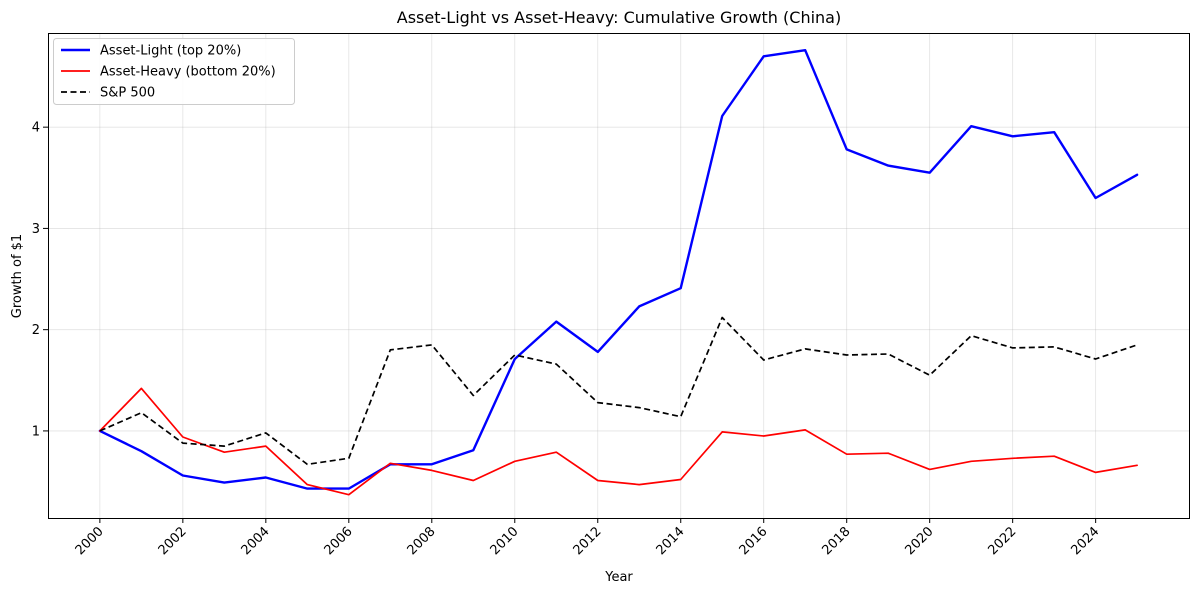 The image size is (1200, 594). What do you see at coordinates (40, 280) in the screenshot?
I see `y-axis-ticks: 1 2 3 4` at bounding box center [40, 280].